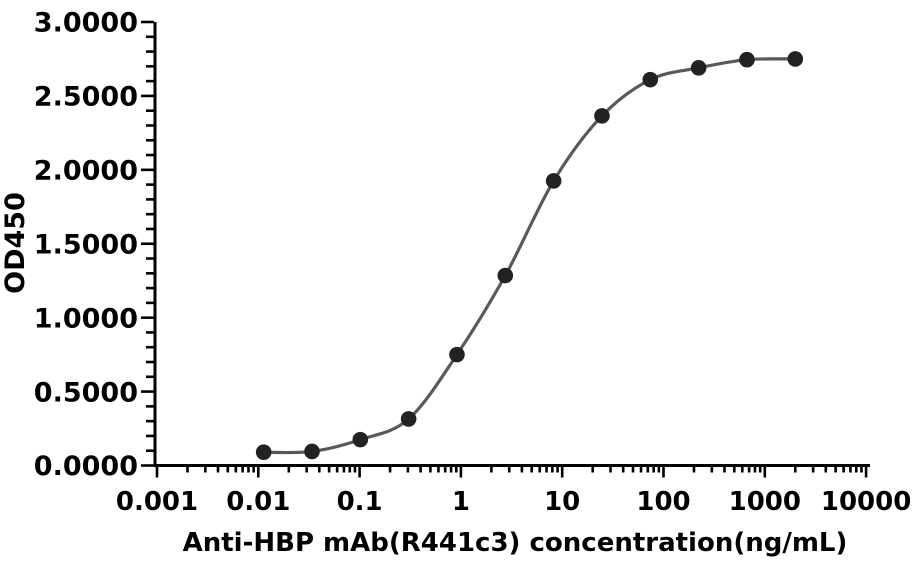  Describe the element at coordinates (765, 502) in the screenshot. I see `x-tick-label: 1000` at that location.